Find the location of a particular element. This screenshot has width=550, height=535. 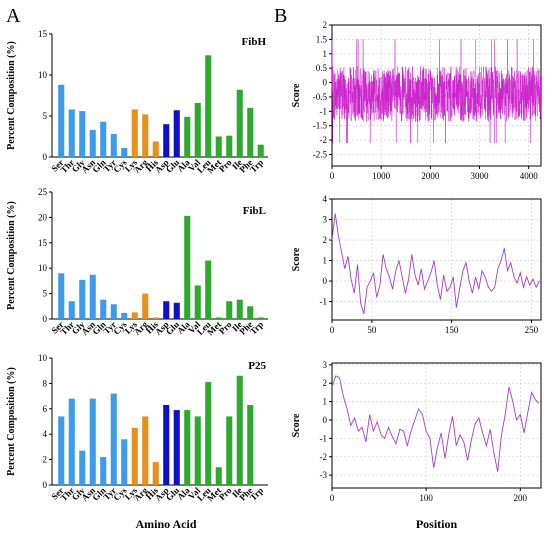

bar-arg is located at coordinates (145, 450).